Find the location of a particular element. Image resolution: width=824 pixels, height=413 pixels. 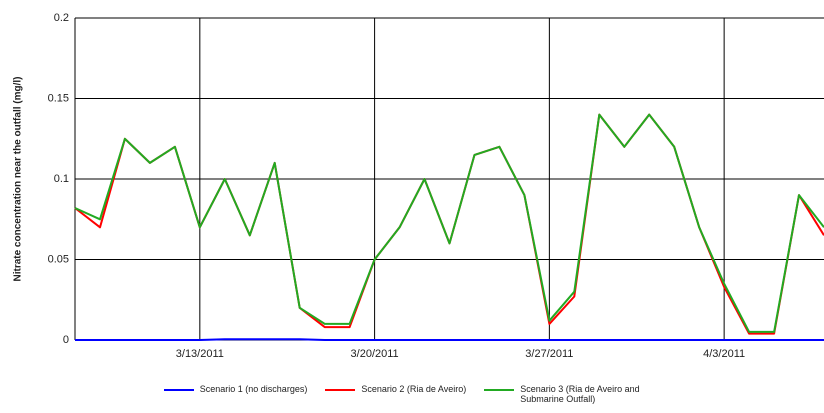

y-tick-label: 0.1 is located at coordinates (61, 179).